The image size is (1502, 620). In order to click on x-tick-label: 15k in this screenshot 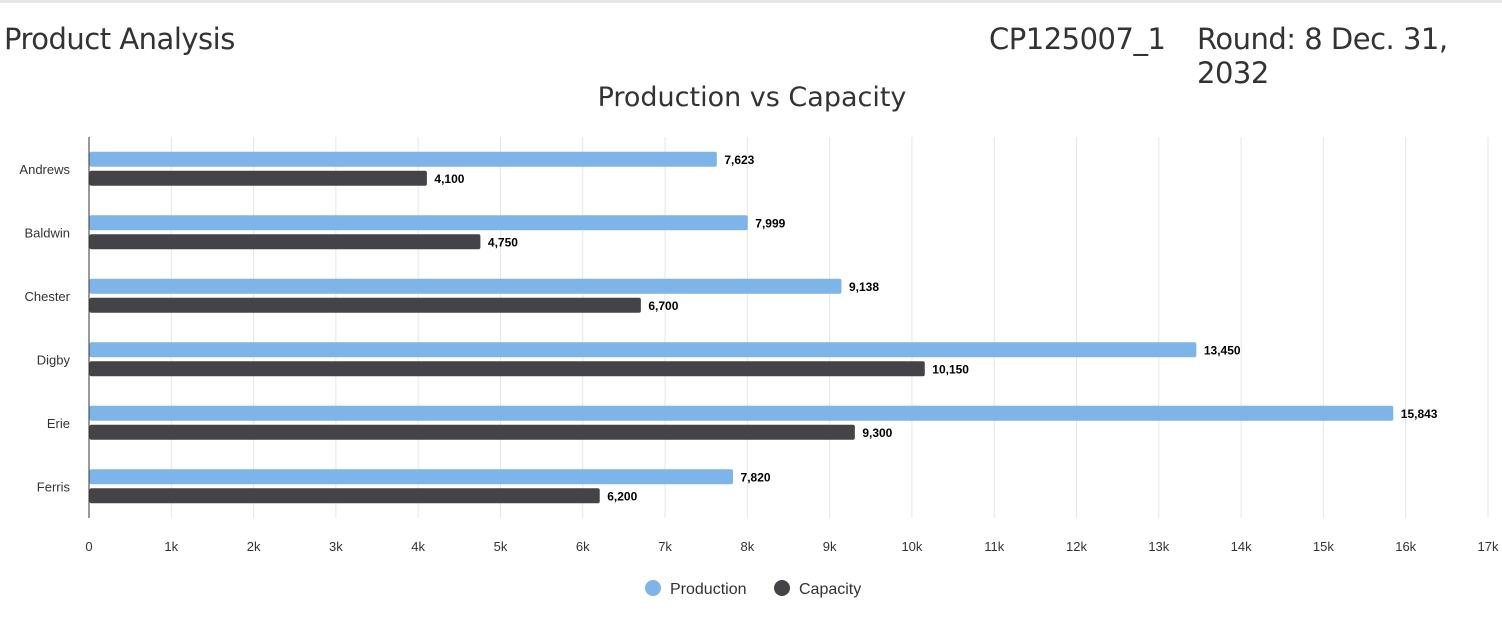, I will do `click(1323, 546)`.